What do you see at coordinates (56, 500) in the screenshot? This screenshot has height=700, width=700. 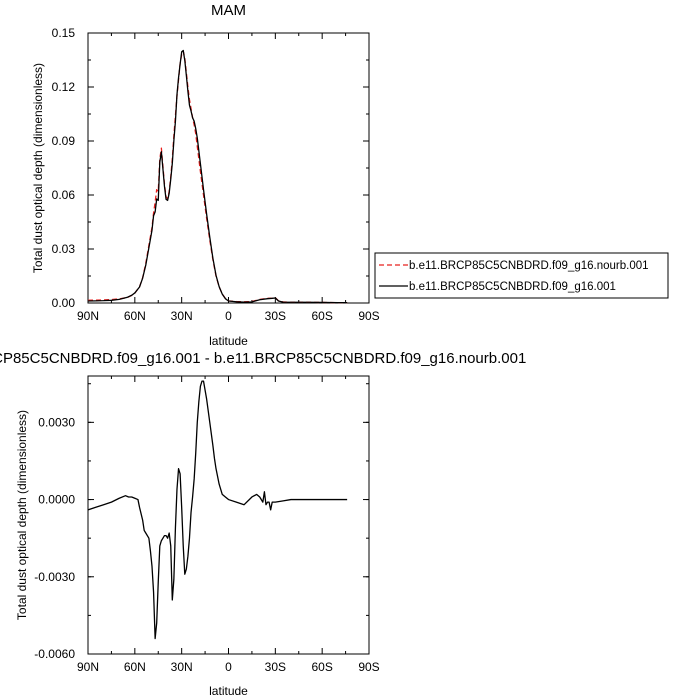 I see `y-tick-label: 0.0000` at bounding box center [56, 500].